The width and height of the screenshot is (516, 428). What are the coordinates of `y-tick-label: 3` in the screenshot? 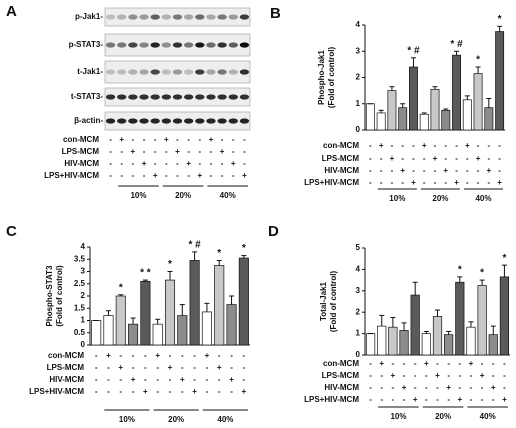 It's located at (83, 271).